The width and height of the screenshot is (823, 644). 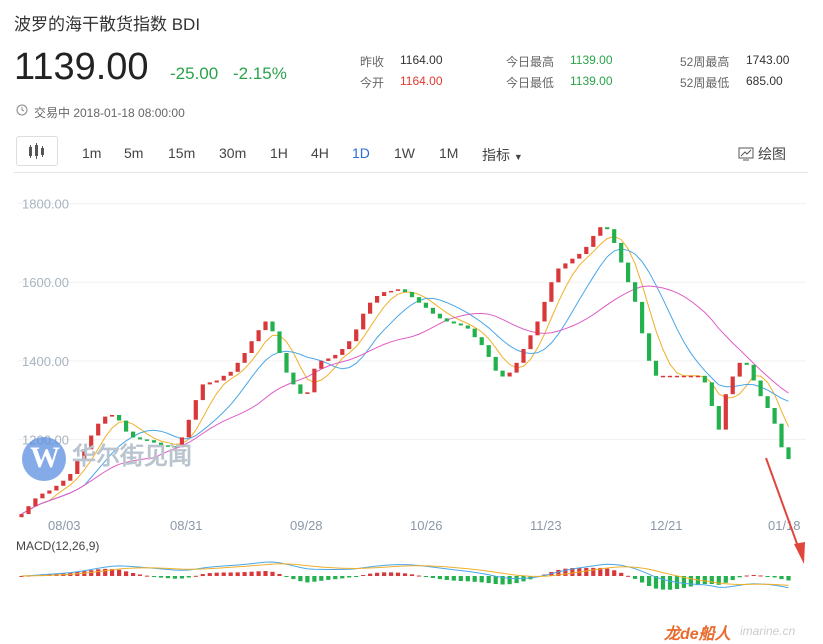 What do you see at coordinates (109, 113) in the screenshot?
I see `trading-status: 交易中 2018-01-18 08:00:00` at bounding box center [109, 113].